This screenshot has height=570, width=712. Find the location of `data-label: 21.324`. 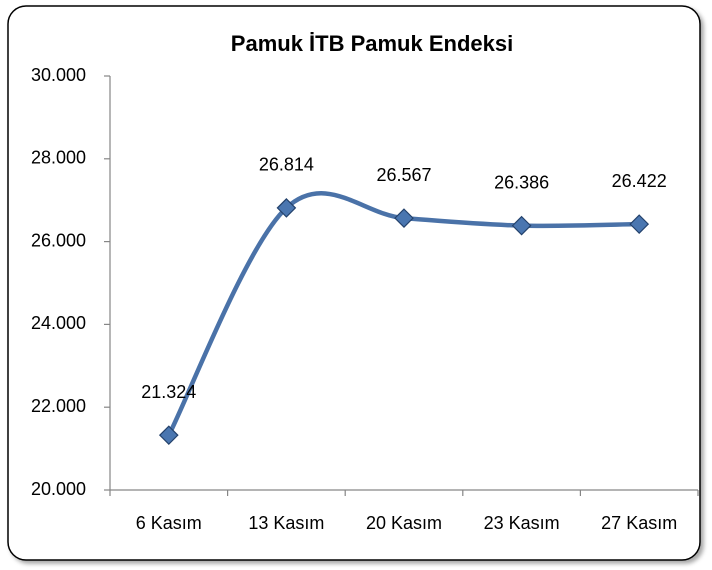

data-label: 21.324 is located at coordinates (168, 392).